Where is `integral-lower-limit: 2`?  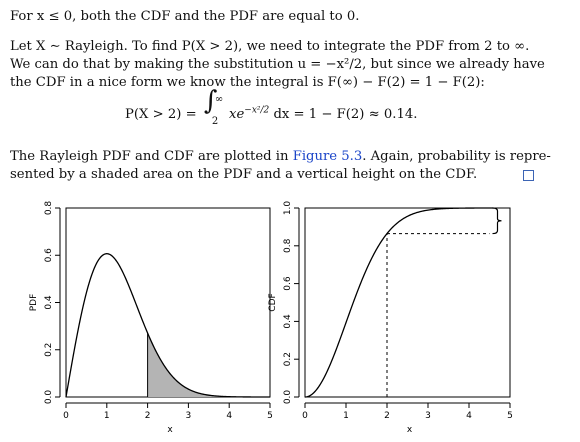
integral-lower-limit: 2 is located at coordinates (215, 121).